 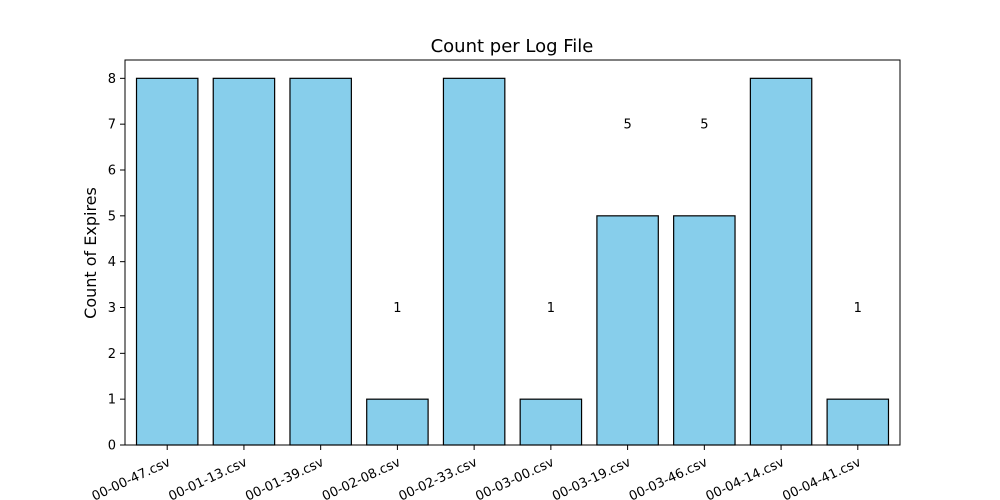 I want to click on x-tick-label: 00-03-00.csv, so click(x=514, y=477).